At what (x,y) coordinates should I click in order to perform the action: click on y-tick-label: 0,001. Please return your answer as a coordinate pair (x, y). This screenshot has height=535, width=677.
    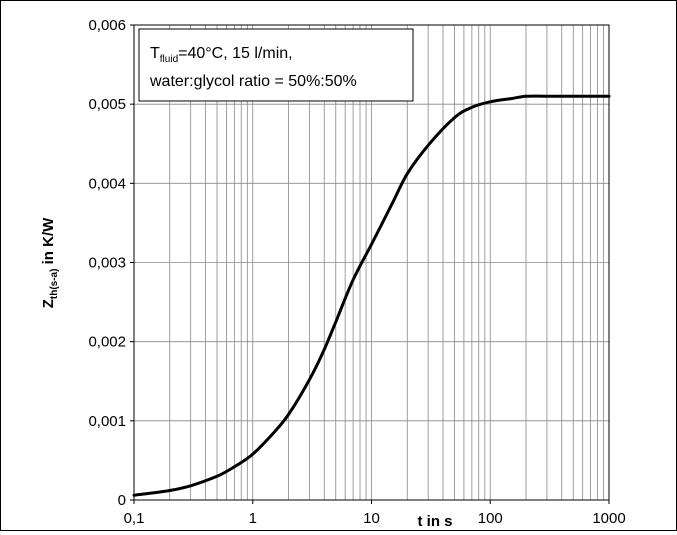
    Looking at the image, I should click on (107, 421).